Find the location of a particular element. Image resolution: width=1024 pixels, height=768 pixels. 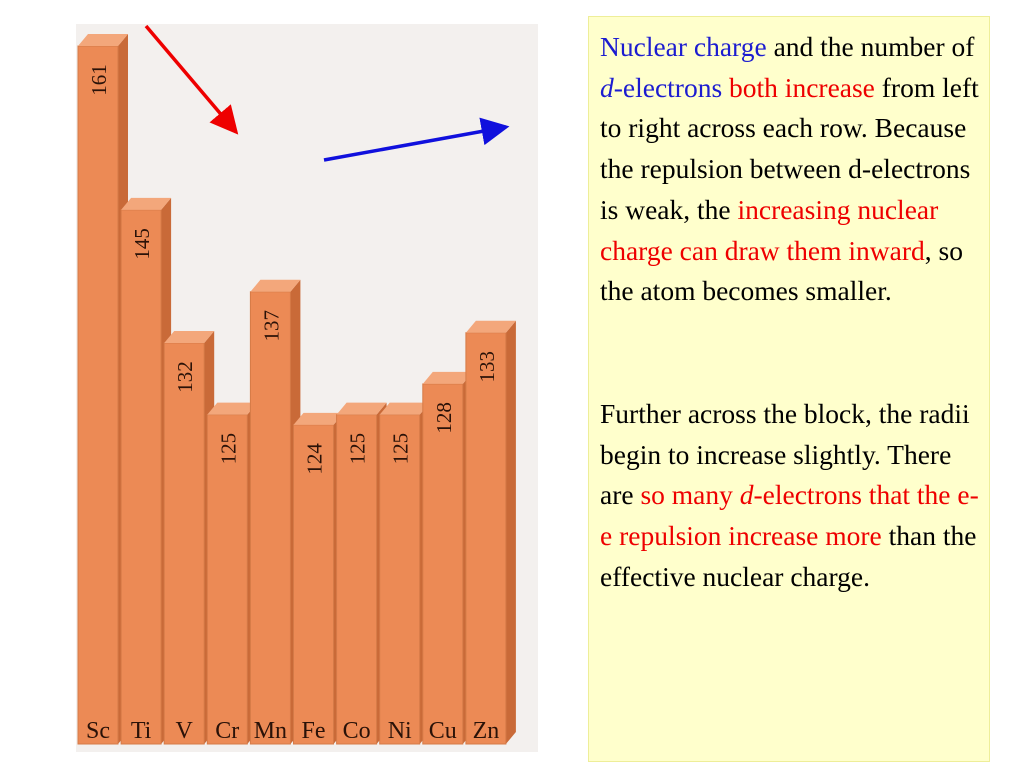

bar-front-ti is located at coordinates (141, 477).